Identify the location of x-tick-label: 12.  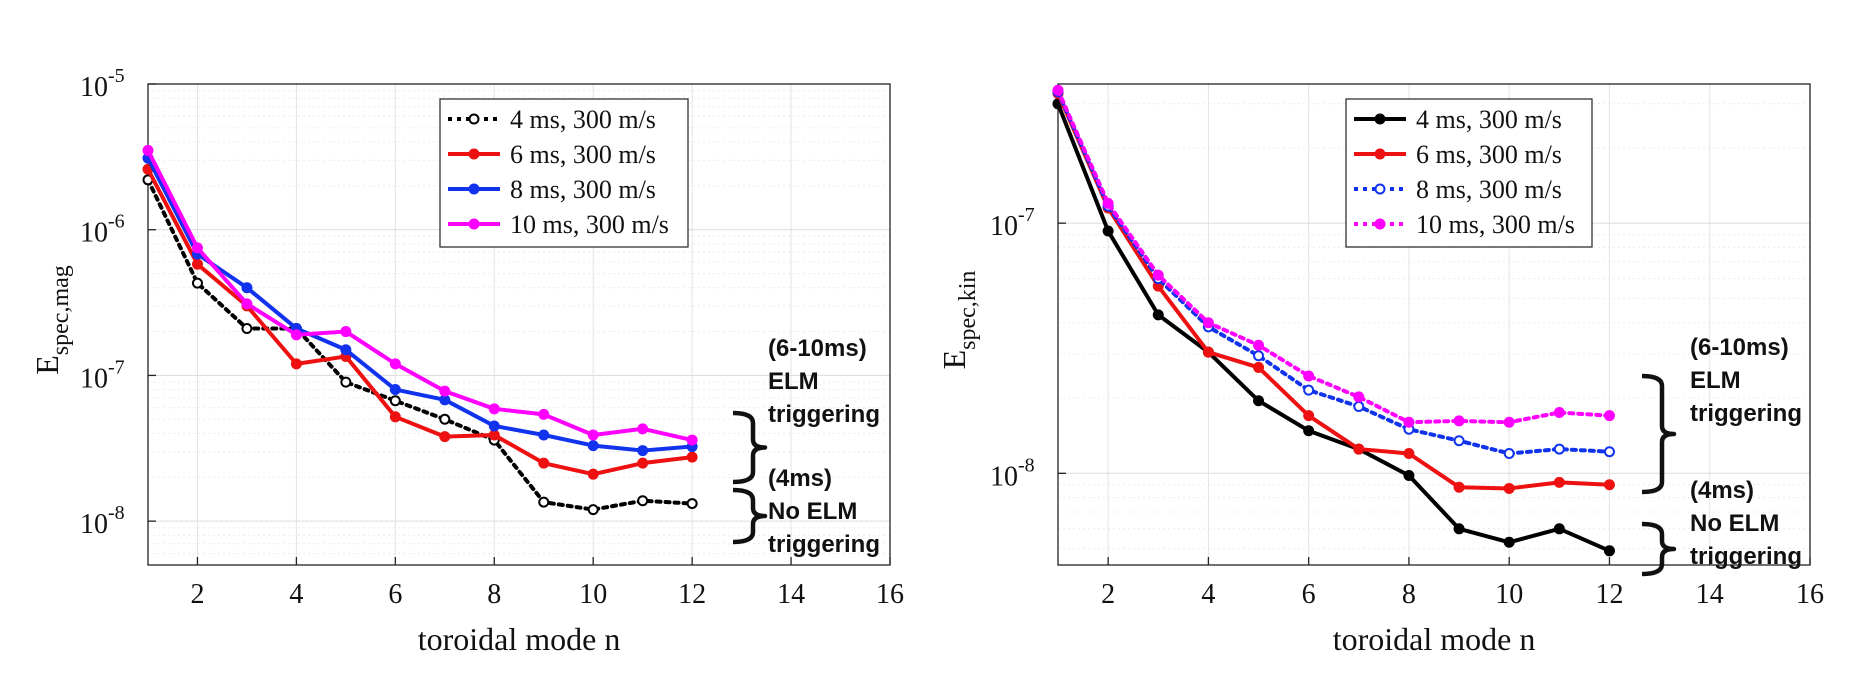
(692, 594).